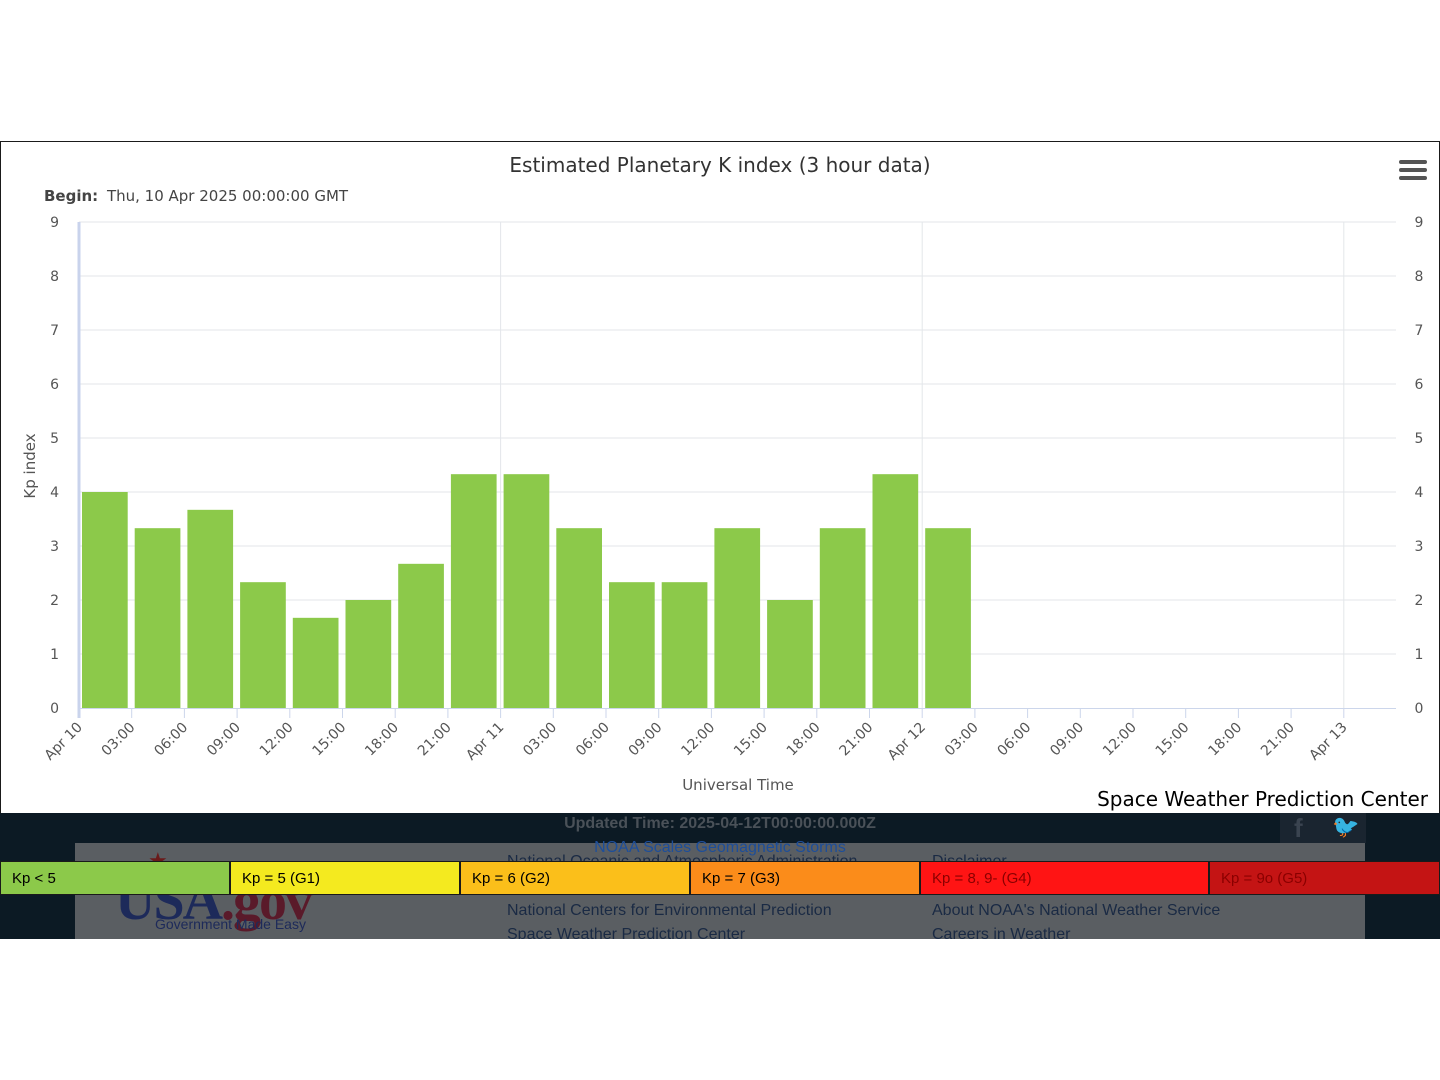  I want to click on footer-link-swpc: Space Weather Prediction Center, so click(626, 932).